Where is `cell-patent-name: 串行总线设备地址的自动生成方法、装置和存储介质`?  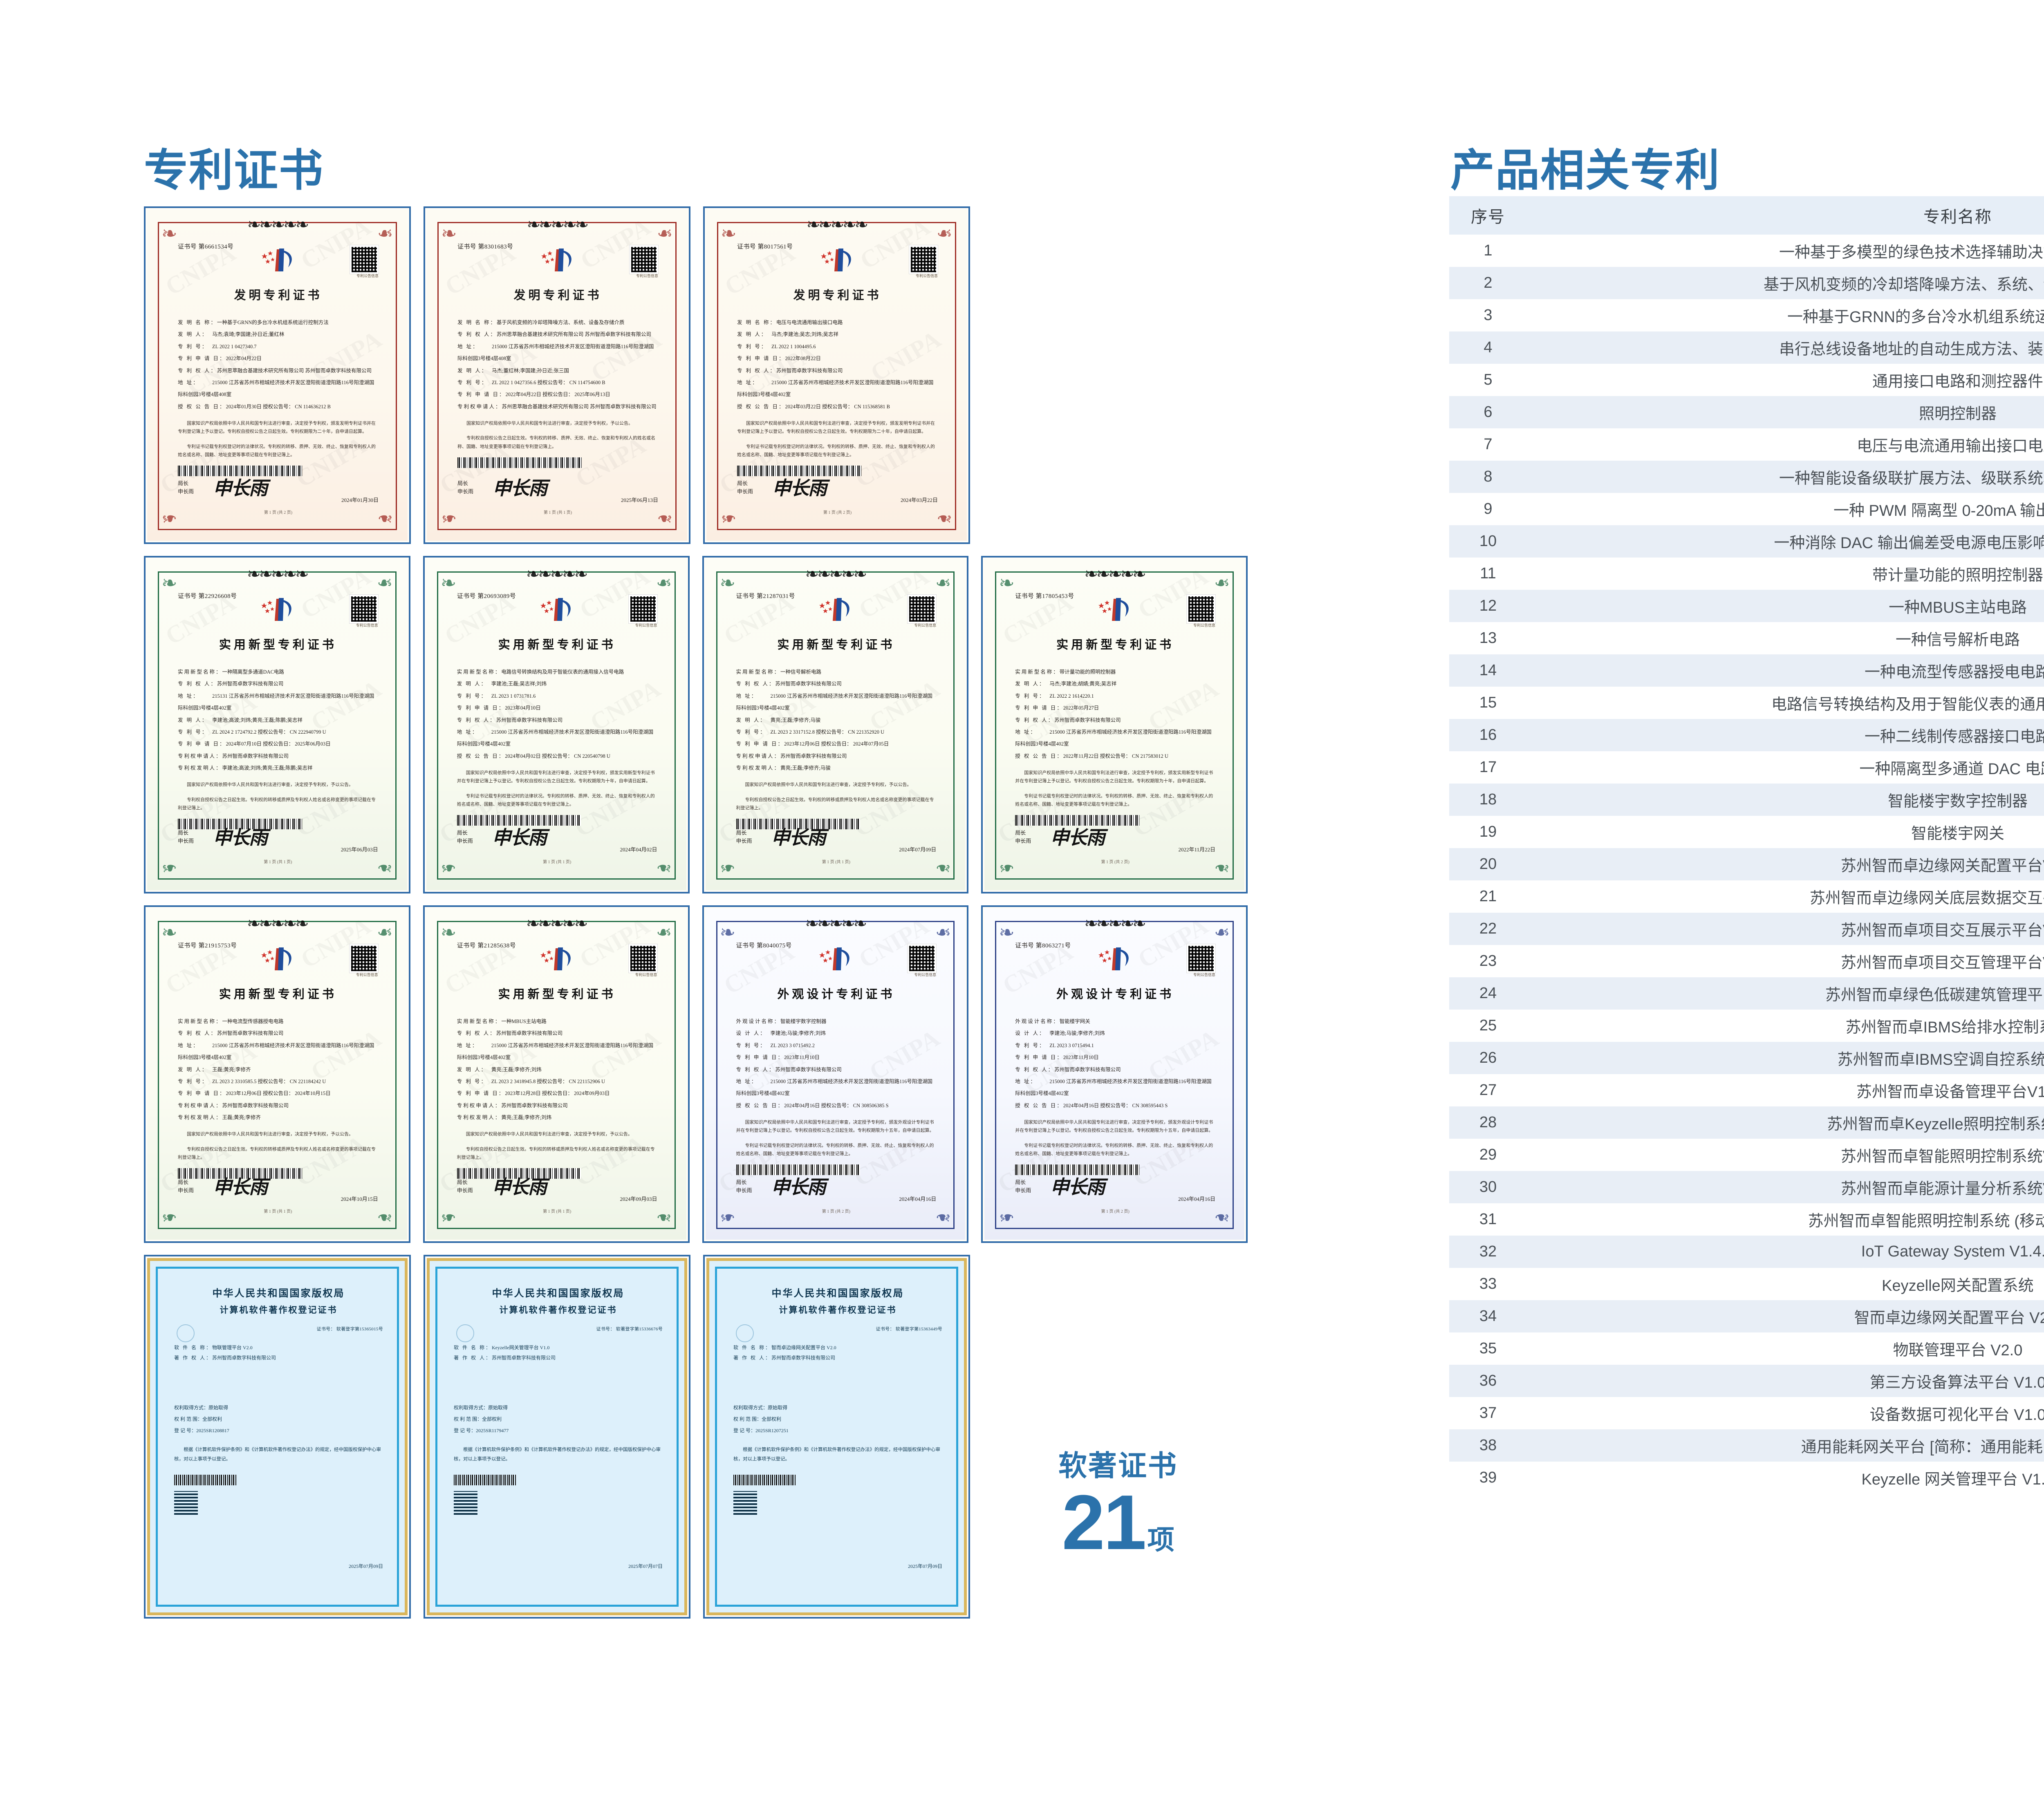
cell-patent-name: 串行总线设备地址的自动生成方法、装置和存储介质 is located at coordinates (1786, 347).